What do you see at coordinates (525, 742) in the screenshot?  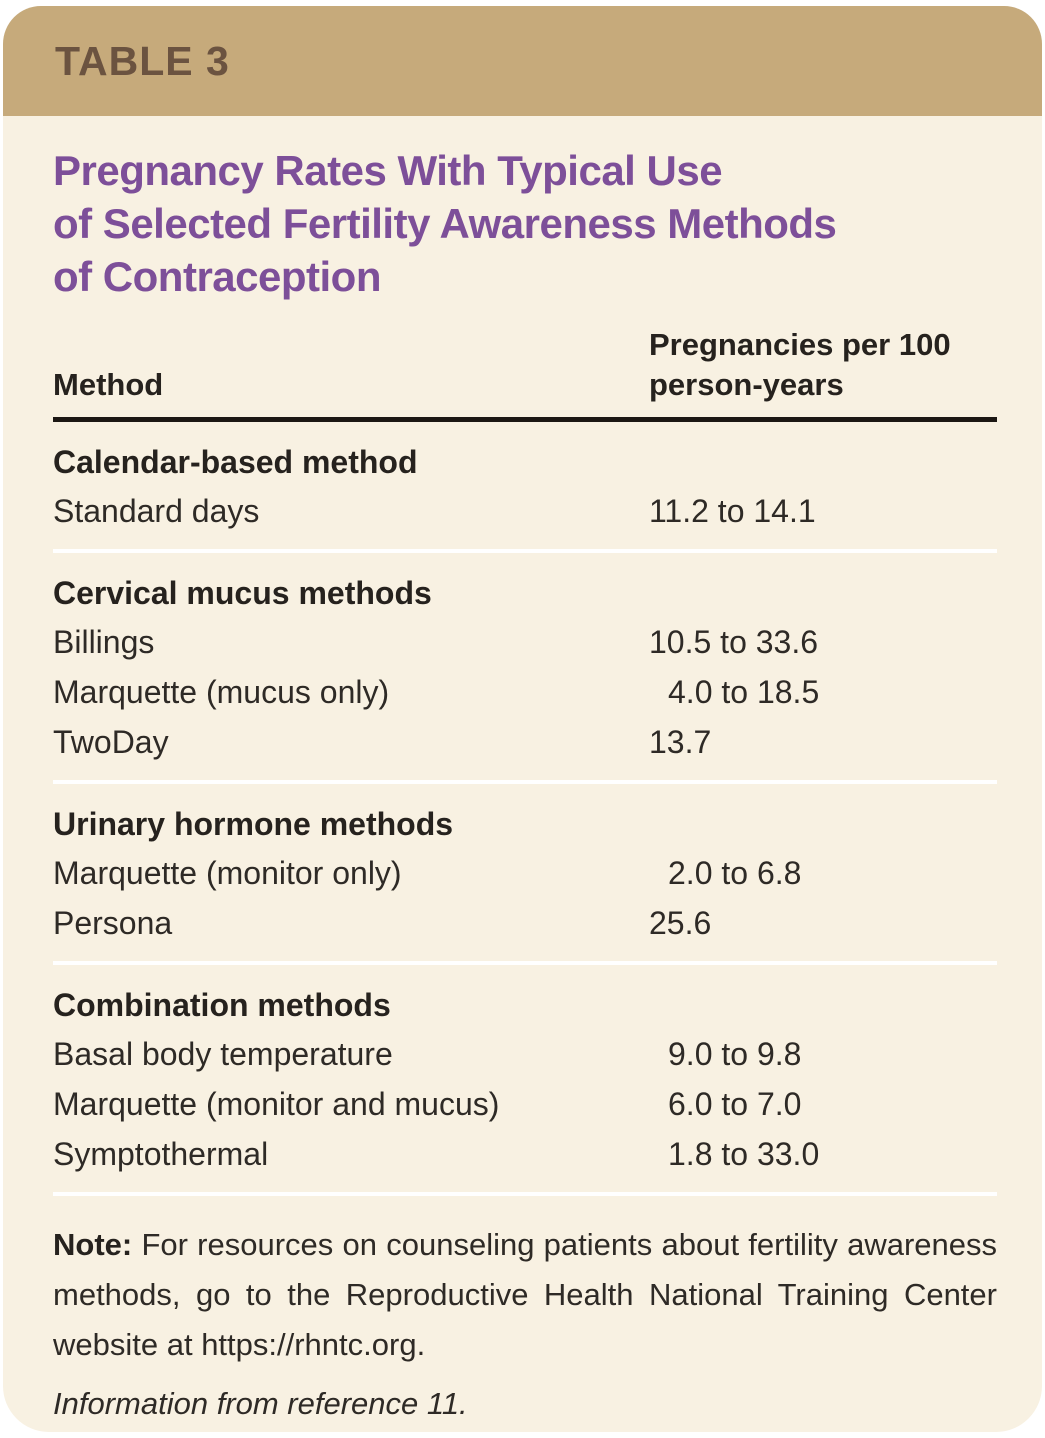 I see `table-row: TwoDay 13.7` at bounding box center [525, 742].